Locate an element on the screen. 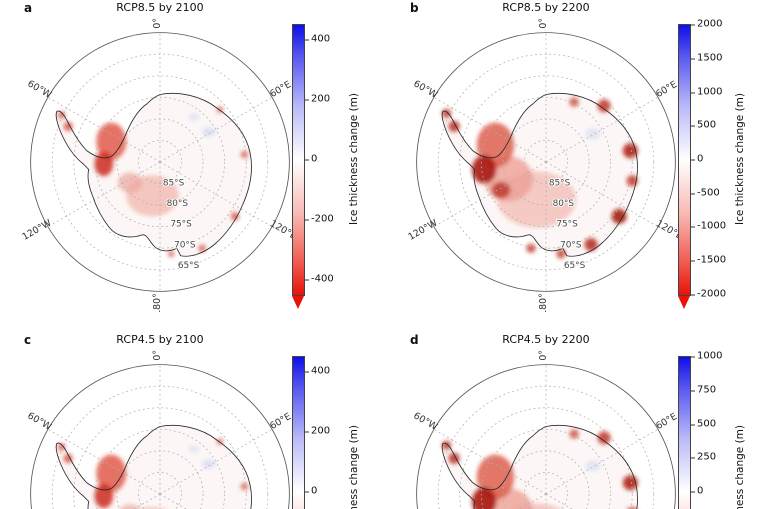 The height and width of the screenshot is (509, 768). colorbar-tick-label: -1500 is located at coordinates (708, 260).